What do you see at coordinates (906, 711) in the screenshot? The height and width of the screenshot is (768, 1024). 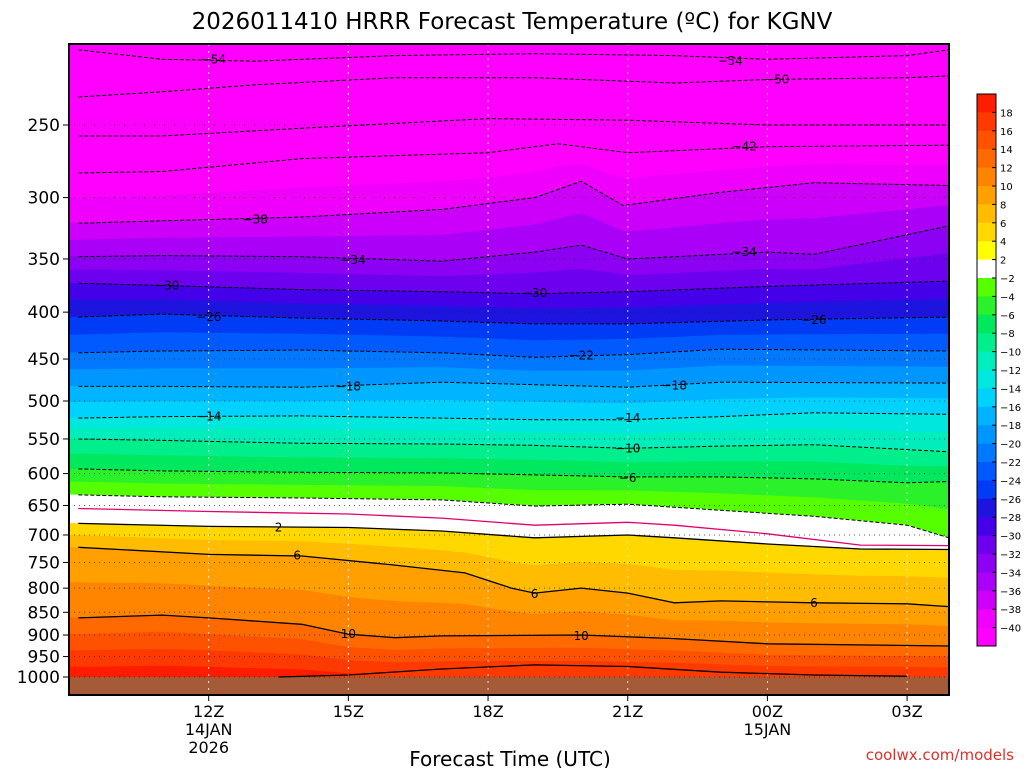 I see `x-tick-label: 03Z` at bounding box center [906, 711].